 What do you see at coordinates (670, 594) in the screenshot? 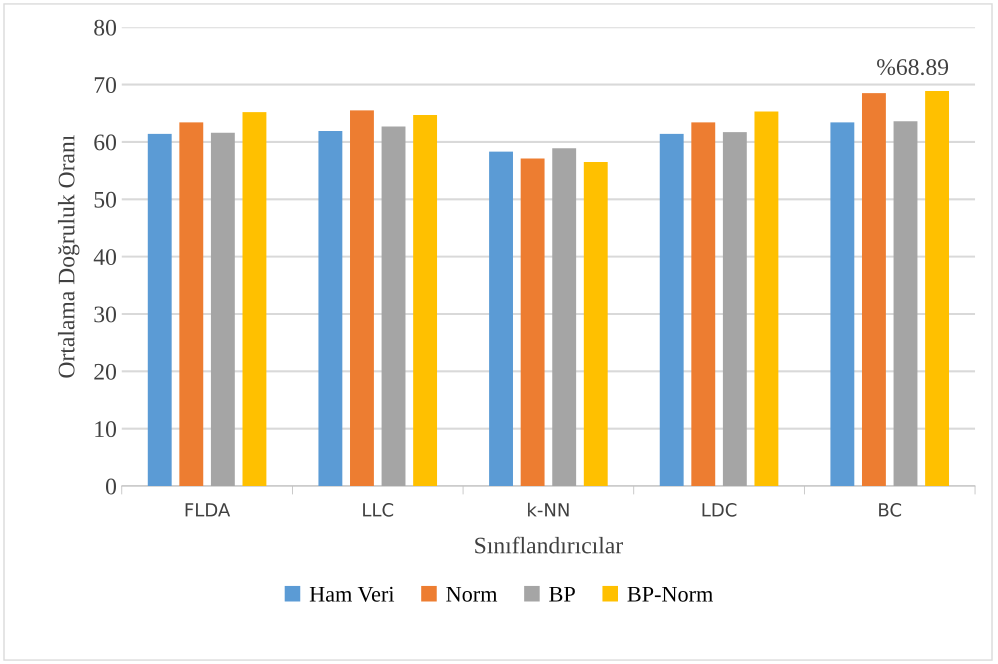
I see `legend-label: BP-Norm` at bounding box center [670, 594].